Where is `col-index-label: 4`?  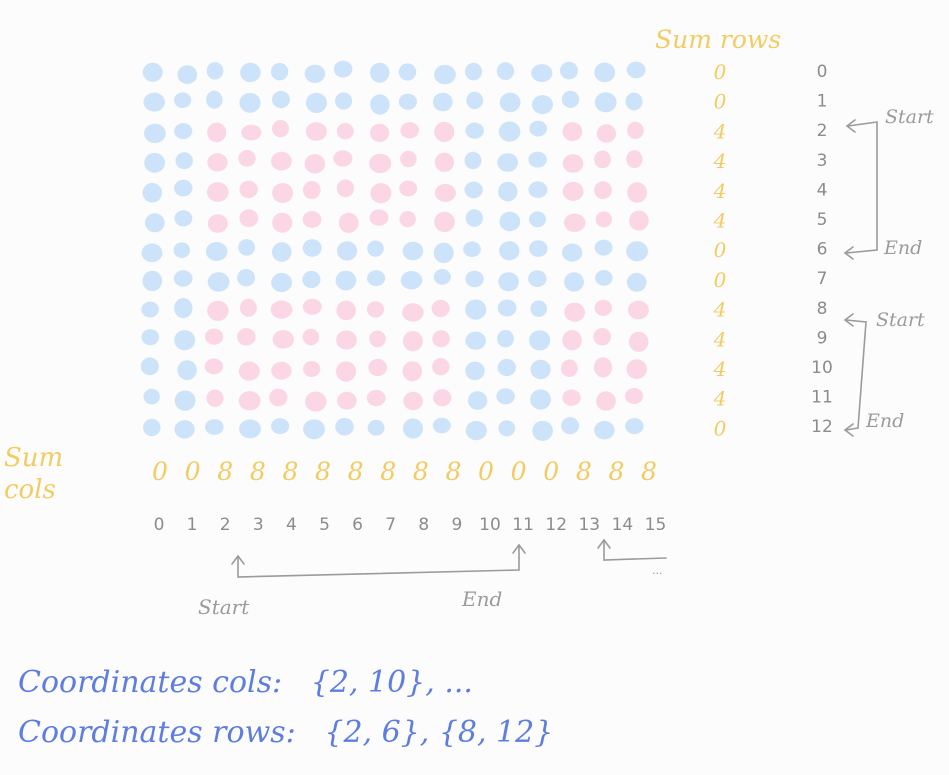
col-index-label: 4 is located at coordinates (291, 525).